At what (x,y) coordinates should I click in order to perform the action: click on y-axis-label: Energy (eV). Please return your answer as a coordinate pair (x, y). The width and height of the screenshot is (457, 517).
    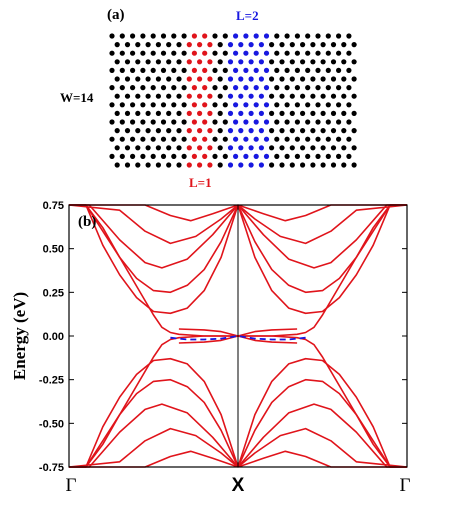
    Looking at the image, I should click on (19, 336).